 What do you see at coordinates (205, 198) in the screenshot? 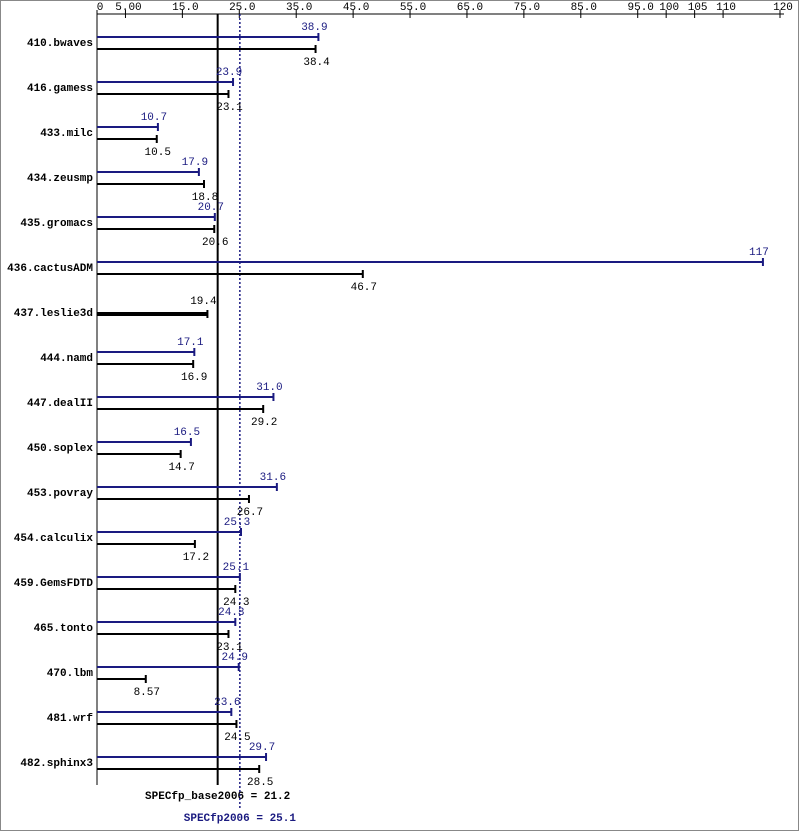
I see `value-label: 18.8` at bounding box center [205, 198].